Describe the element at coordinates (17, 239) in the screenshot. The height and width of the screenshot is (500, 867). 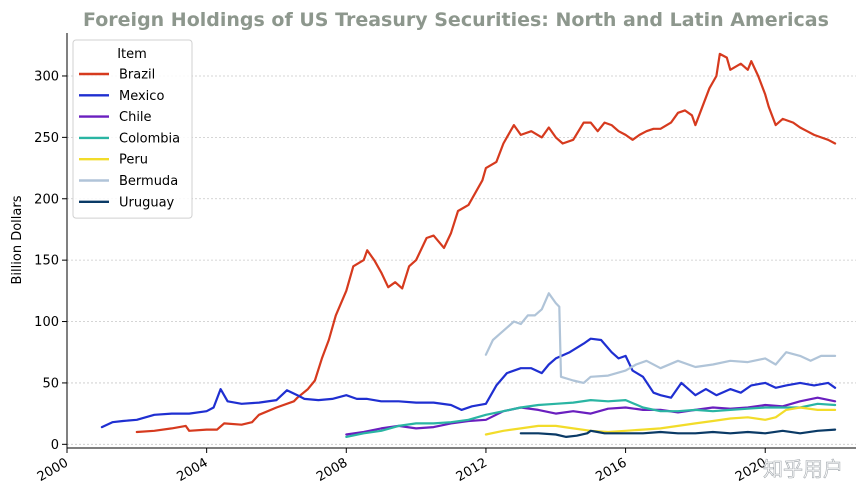
I see `y-axis-label: Billion Dollars` at that location.